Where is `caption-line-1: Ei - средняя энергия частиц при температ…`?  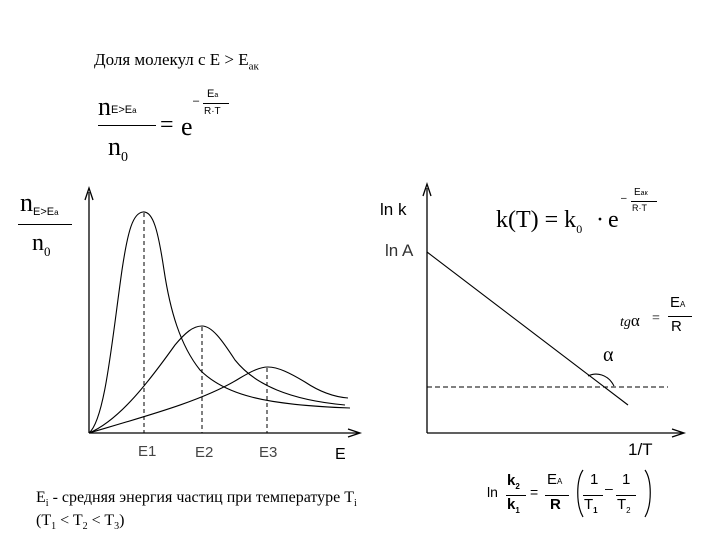
caption-line-1: Ei - средняя энергия частиц при температ… is located at coordinates (196, 499).